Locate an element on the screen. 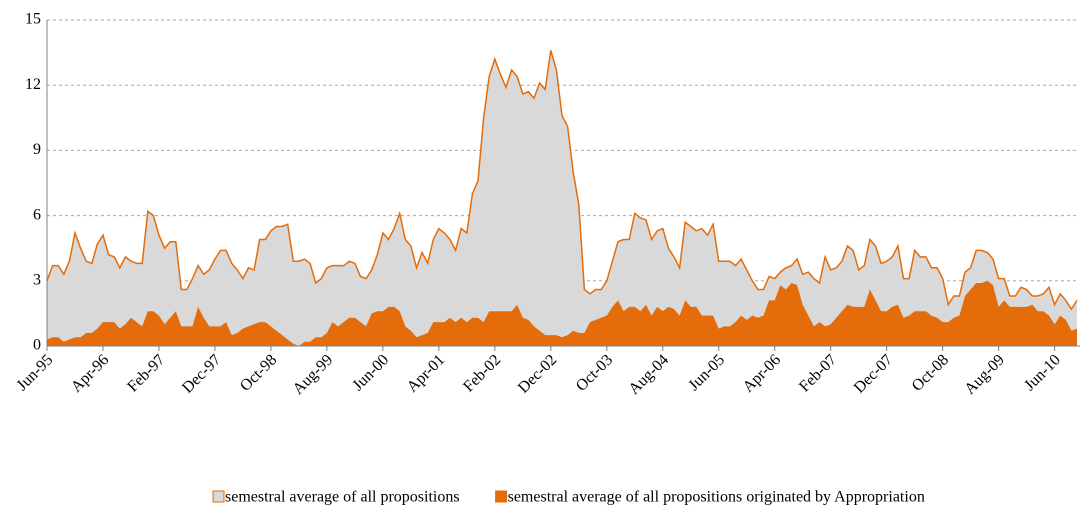  x-tick-label: Jun-00 is located at coordinates (370, 372).